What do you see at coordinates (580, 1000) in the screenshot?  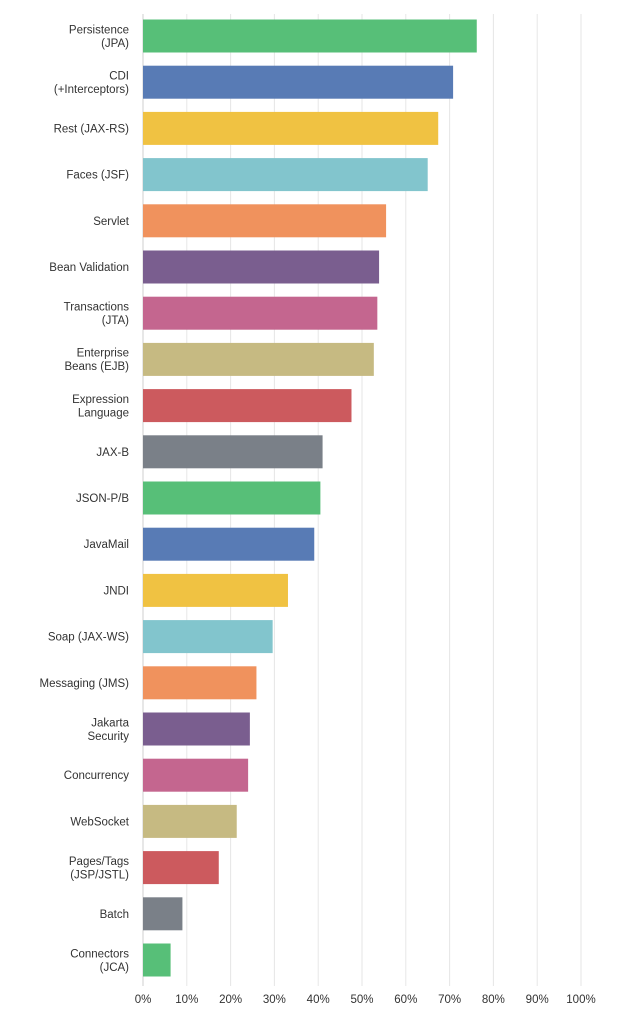 I see `x-tick-label: 100%` at bounding box center [580, 1000].